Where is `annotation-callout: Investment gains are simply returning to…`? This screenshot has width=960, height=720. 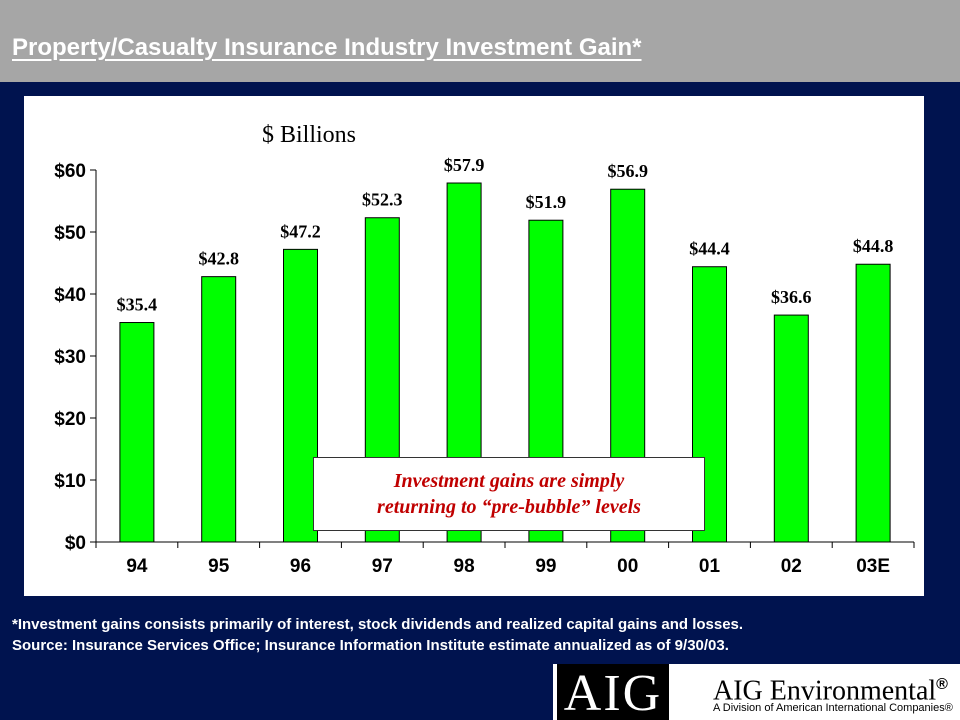 annotation-callout: Investment gains are simply returning to… is located at coordinates (509, 494).